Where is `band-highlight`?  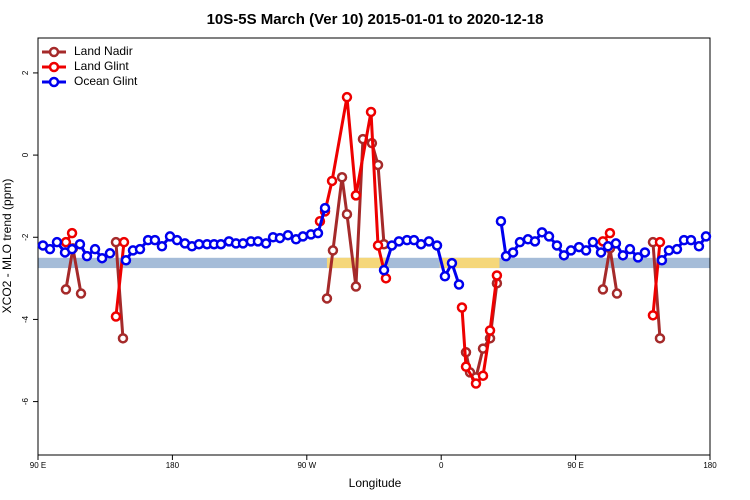 band-highlight is located at coordinates (469, 263).